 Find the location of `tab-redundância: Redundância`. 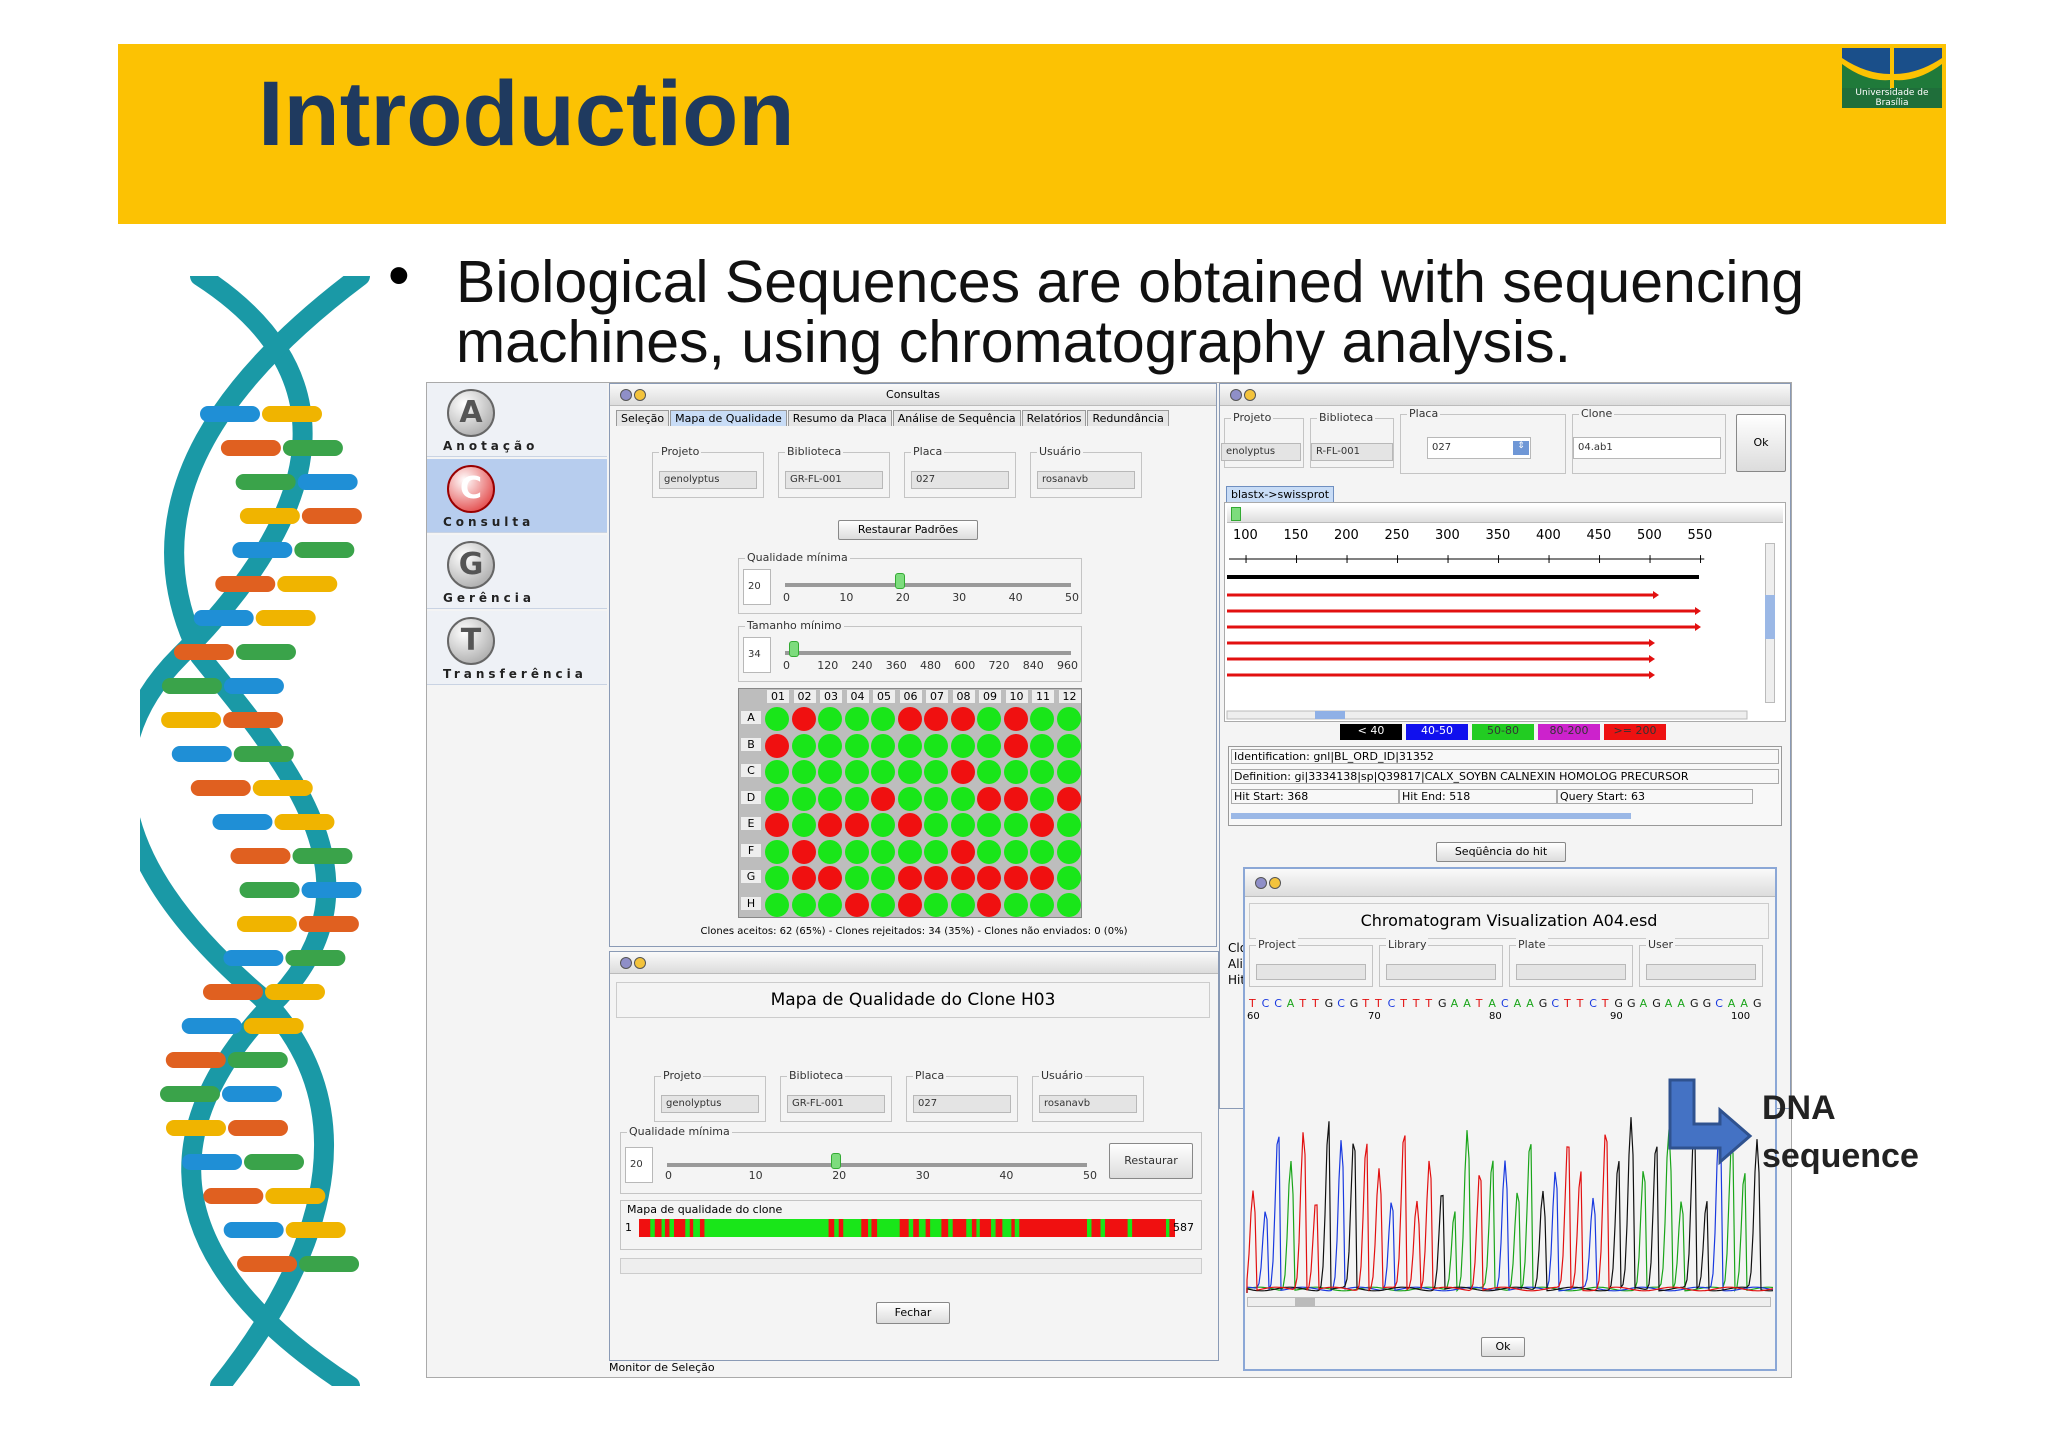

tab-redundância: Redundância is located at coordinates (1128, 418).